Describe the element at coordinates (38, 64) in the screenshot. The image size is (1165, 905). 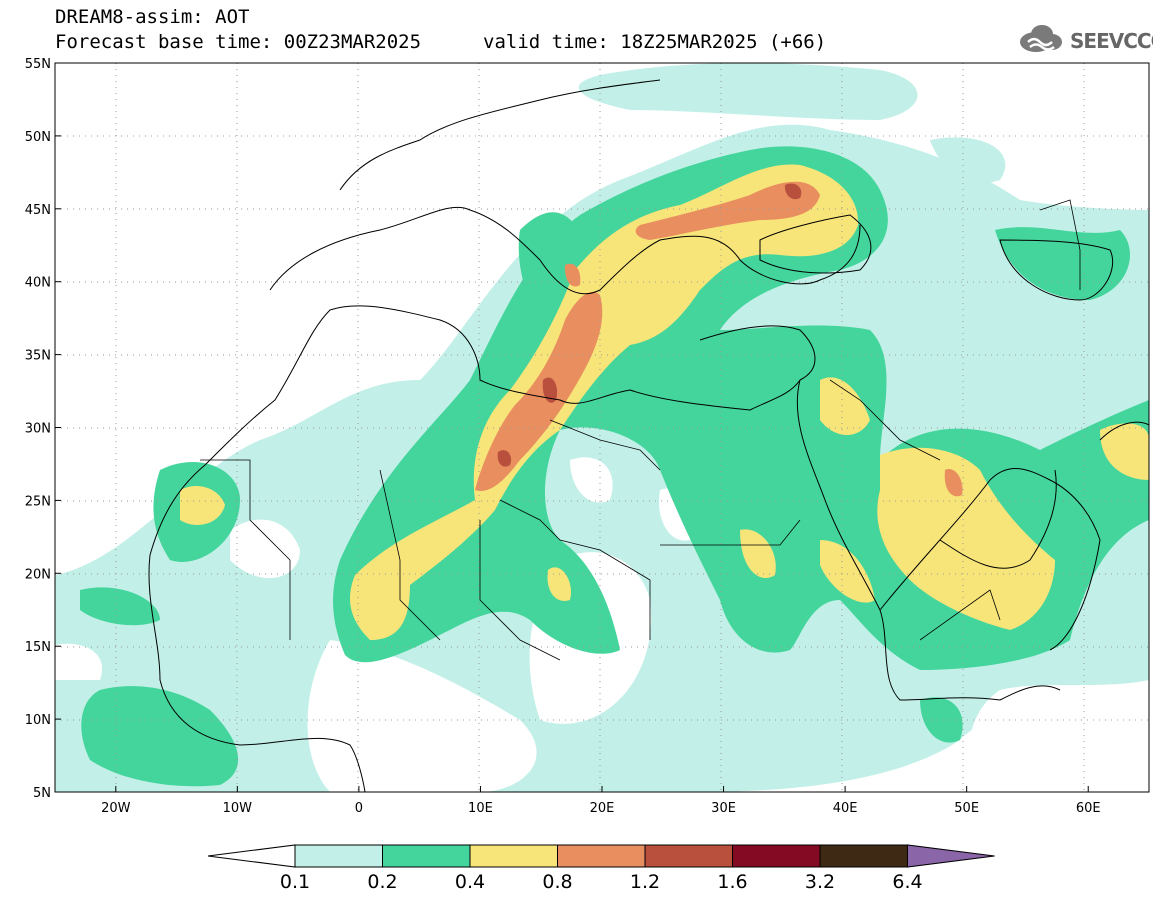
I see `lat-tick-label: 55N` at that location.